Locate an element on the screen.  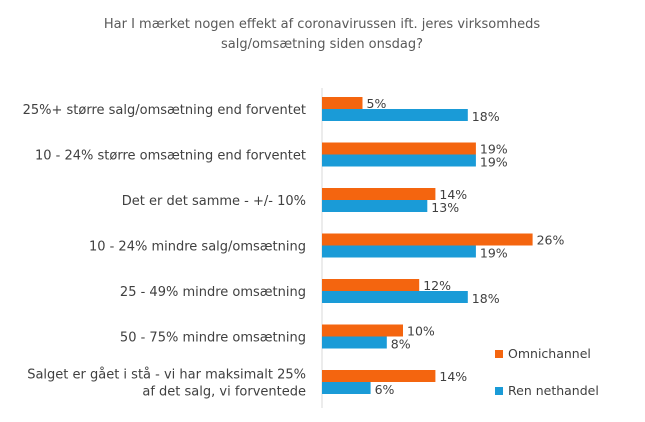
data-label: 10% is located at coordinates (421, 331).